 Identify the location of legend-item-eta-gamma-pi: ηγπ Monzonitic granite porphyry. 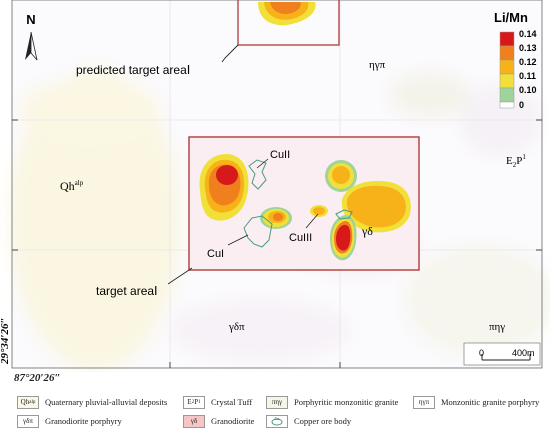
(476, 402).